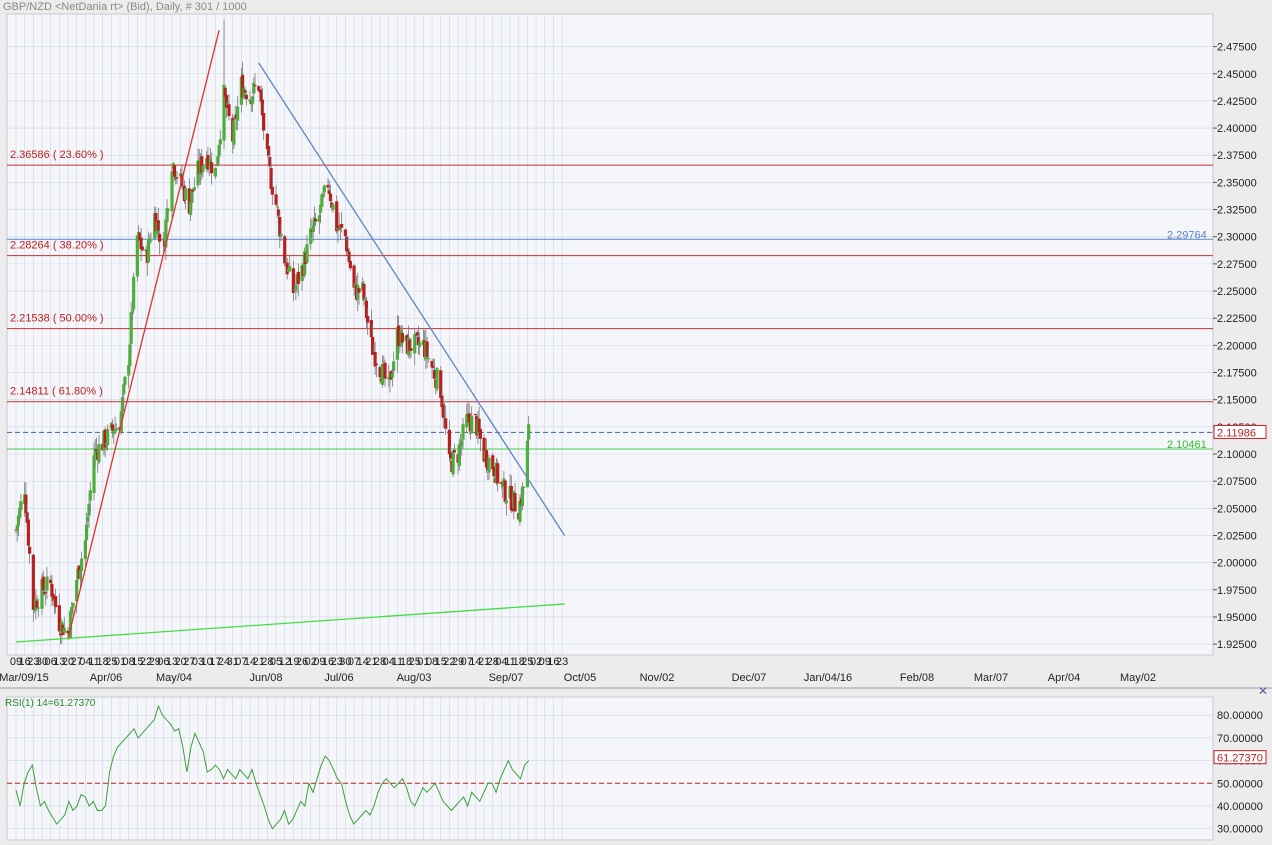 This screenshot has height=845, width=1272. What do you see at coordinates (371, 662) in the screenshot?
I see `x-tick-label: 21` at bounding box center [371, 662].